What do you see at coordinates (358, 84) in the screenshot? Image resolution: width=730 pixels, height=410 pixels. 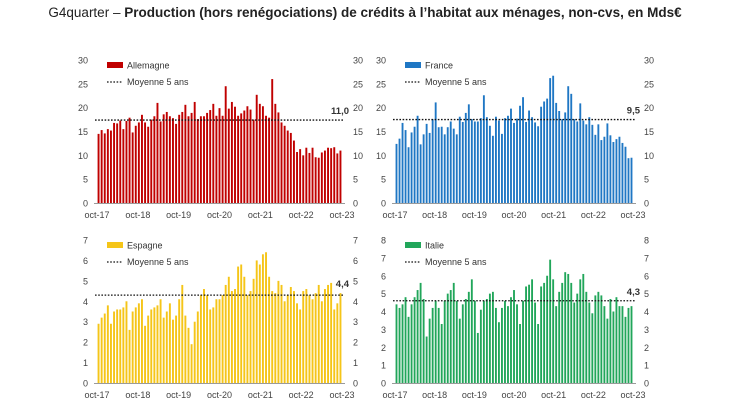 I see `allemagne-ytick-right: 25` at bounding box center [358, 84].